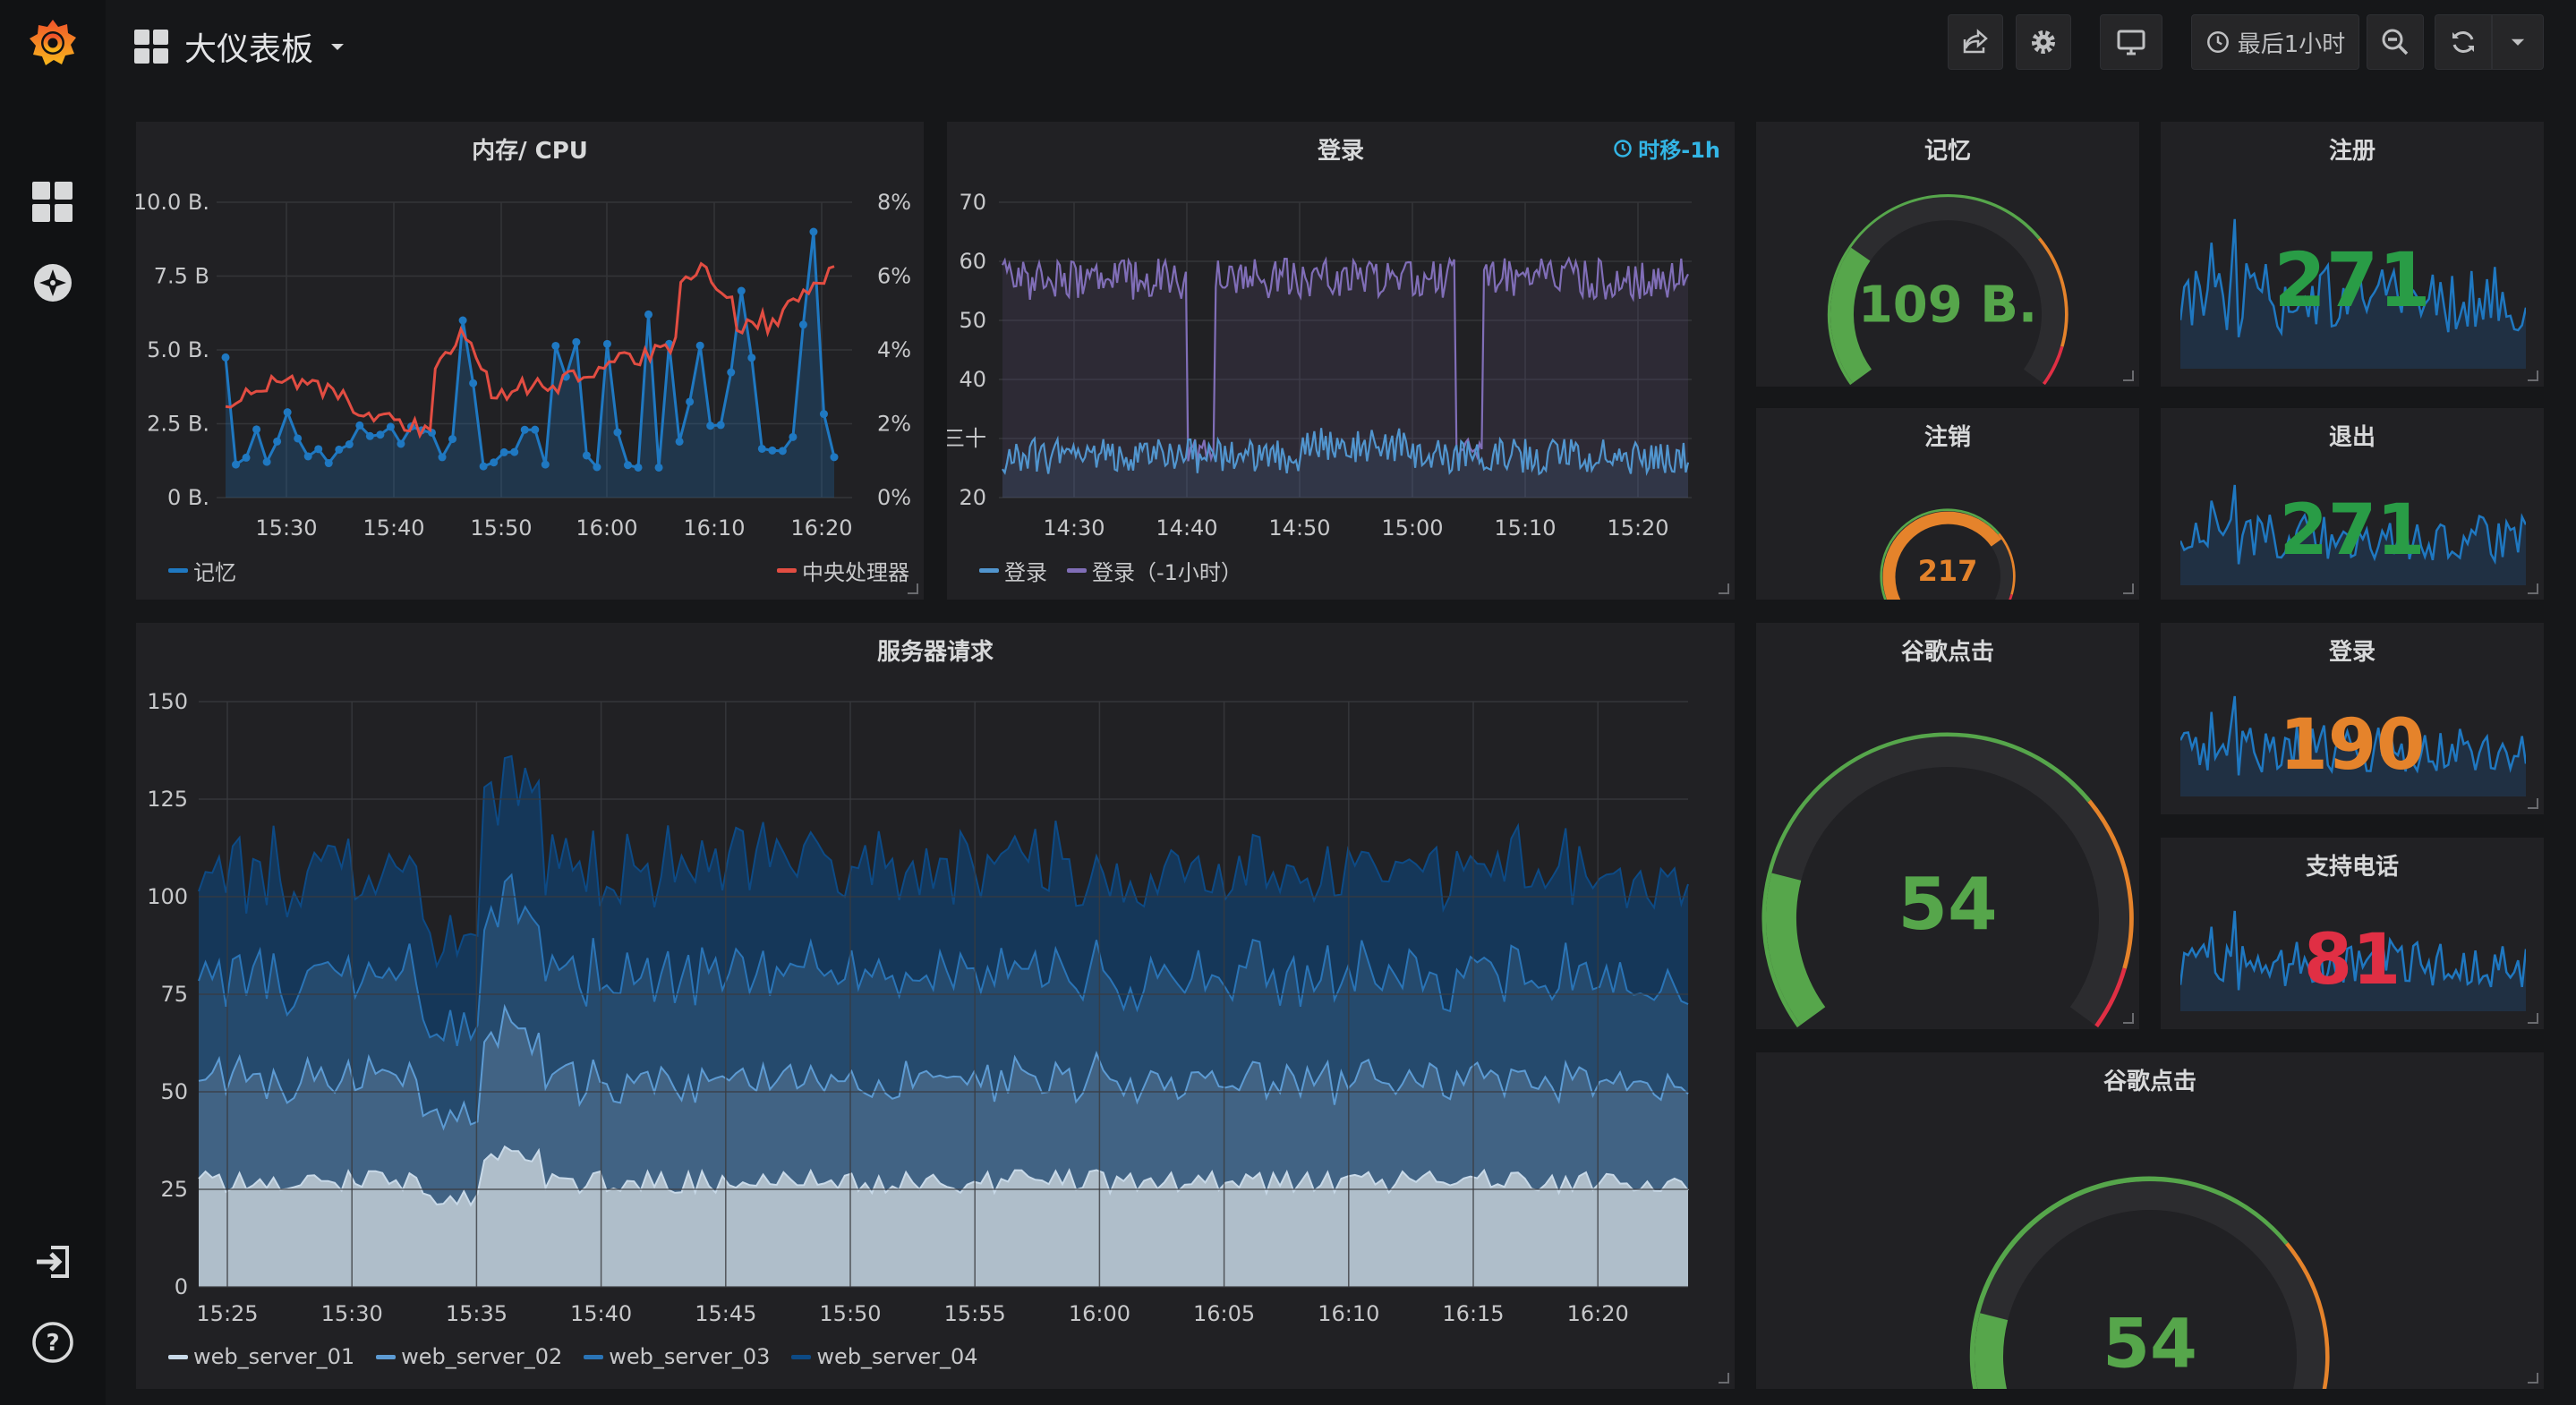 This screenshot has height=1405, width=2576. What do you see at coordinates (249, 49) in the screenshot?
I see `dashboard-title: 大仪表板` at bounding box center [249, 49].